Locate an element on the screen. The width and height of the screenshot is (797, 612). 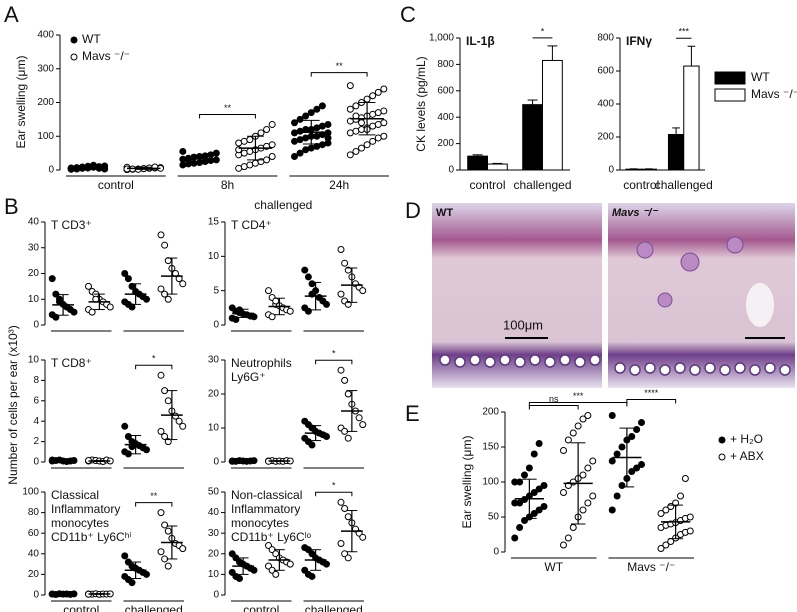
y-tick-label: 20 is located at coordinates (34, 273).